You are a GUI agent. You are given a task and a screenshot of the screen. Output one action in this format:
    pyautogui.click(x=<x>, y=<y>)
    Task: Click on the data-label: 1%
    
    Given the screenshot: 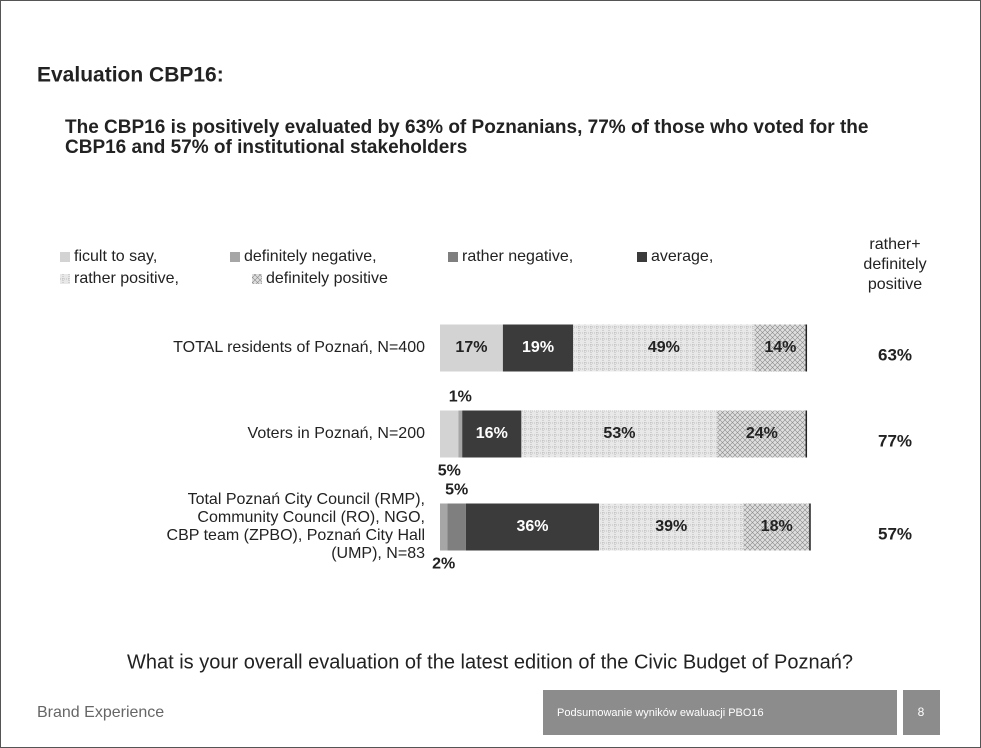 What is the action you would take?
    pyautogui.click(x=460, y=397)
    